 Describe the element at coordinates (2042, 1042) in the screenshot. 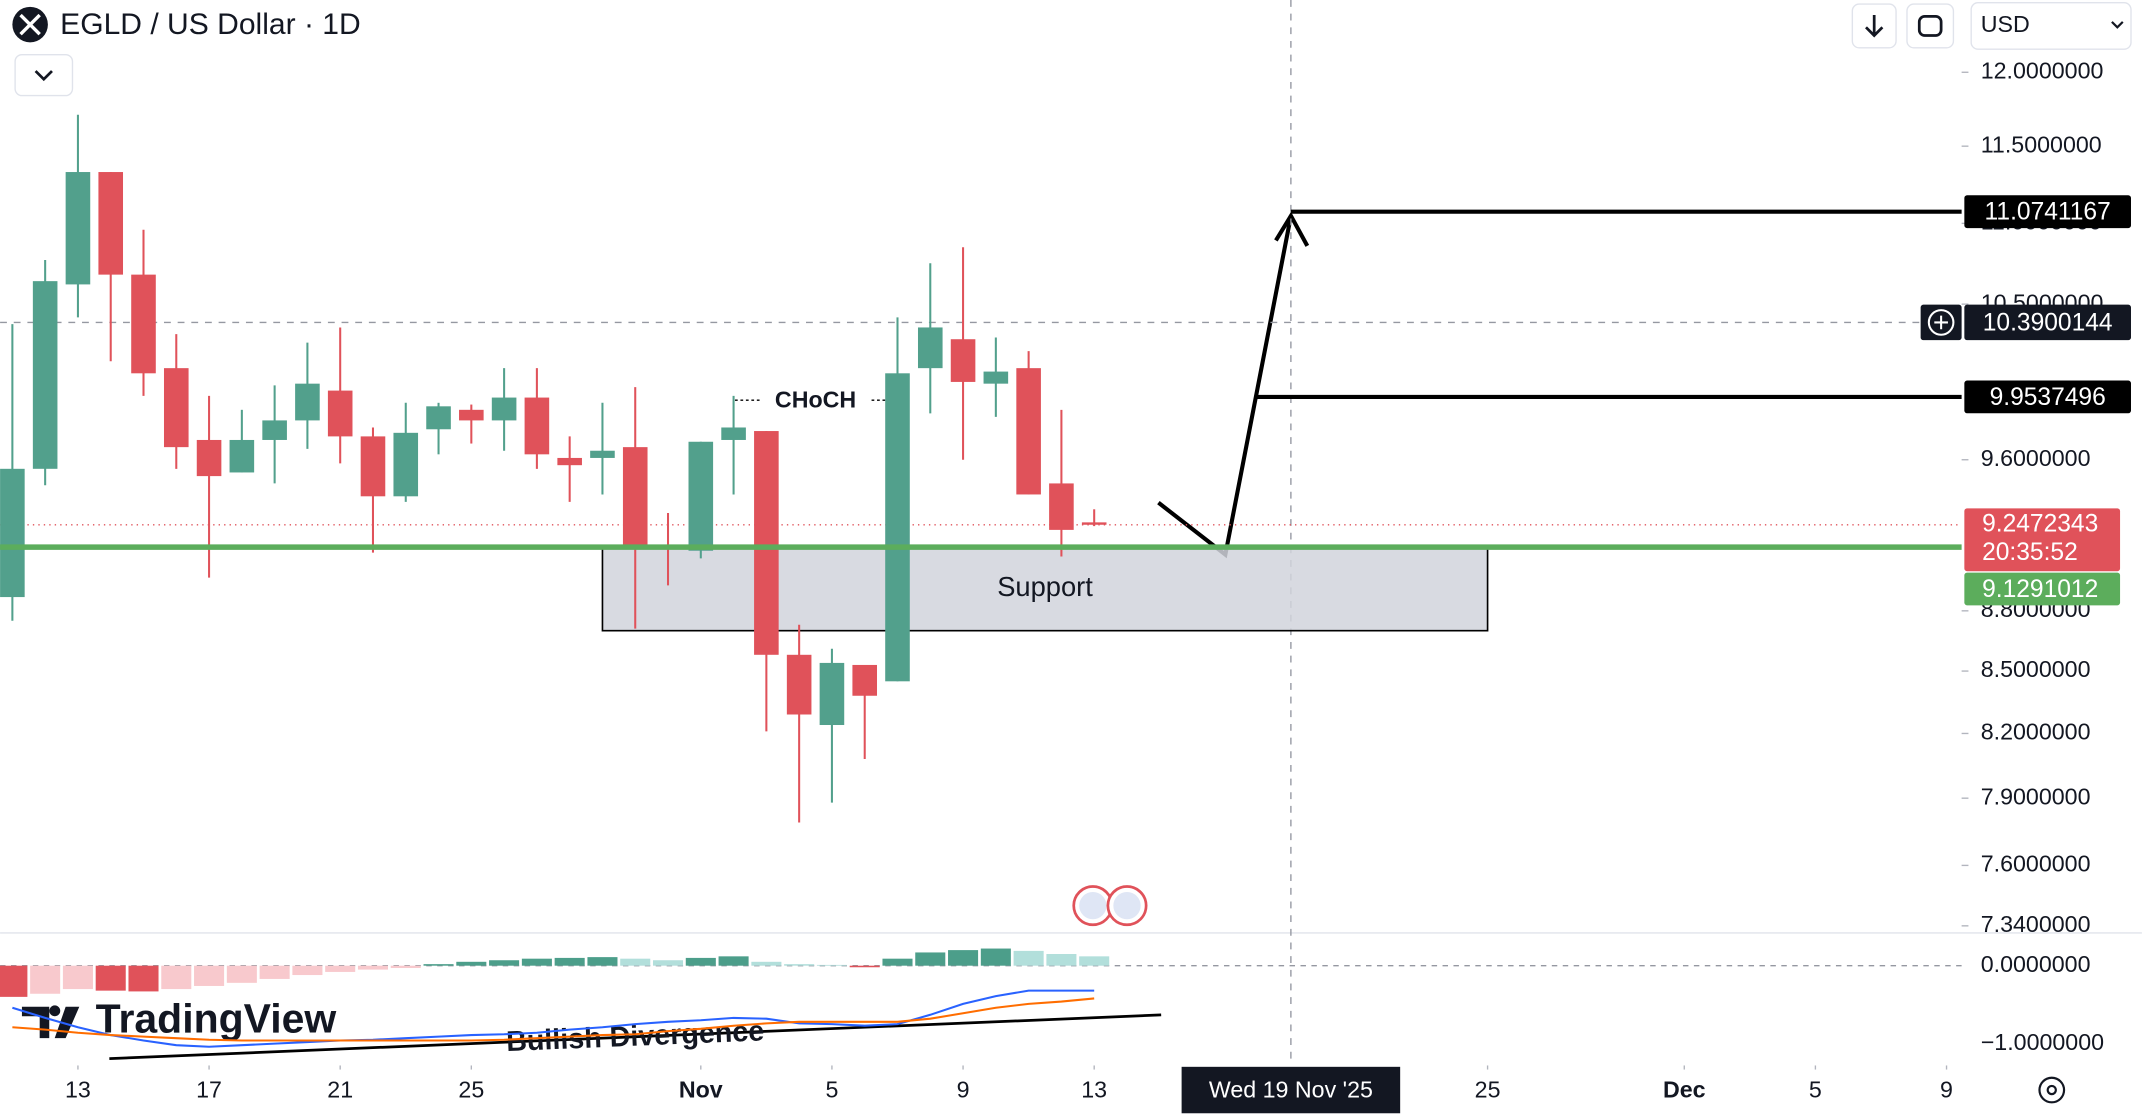

I see `y-tick-label: −1.0000000` at that location.